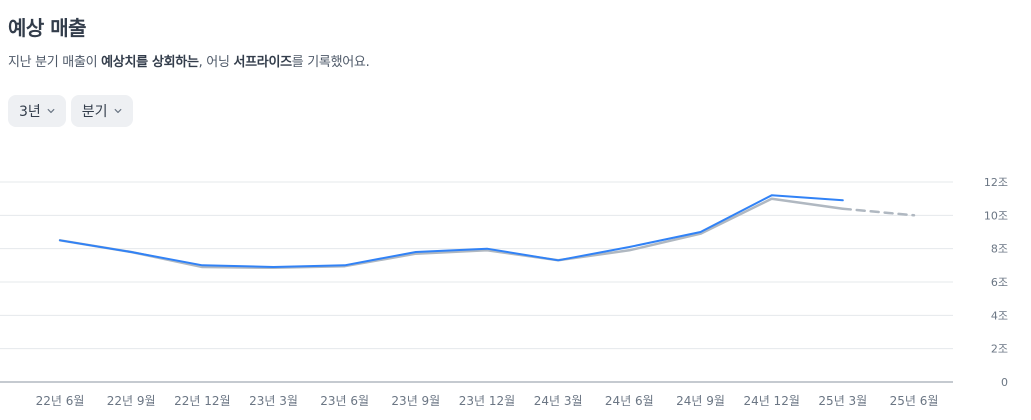 Image resolution: width=1031 pixels, height=420 pixels. I want to click on actual-series-line, so click(451, 231).